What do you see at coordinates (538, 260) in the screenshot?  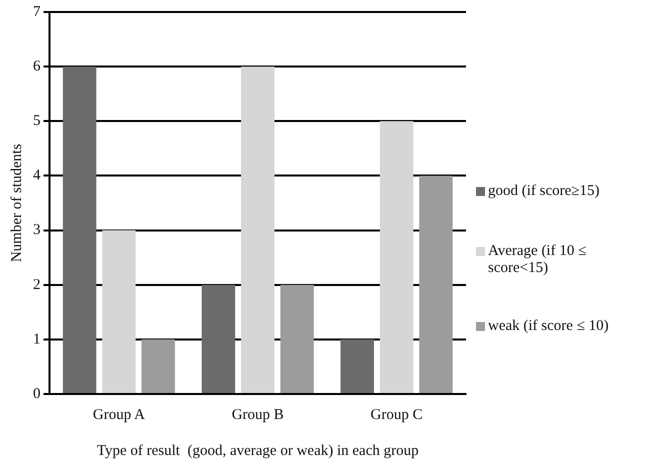 I see `legend-label: Average (if 10 ≤ score<15)` at bounding box center [538, 260].